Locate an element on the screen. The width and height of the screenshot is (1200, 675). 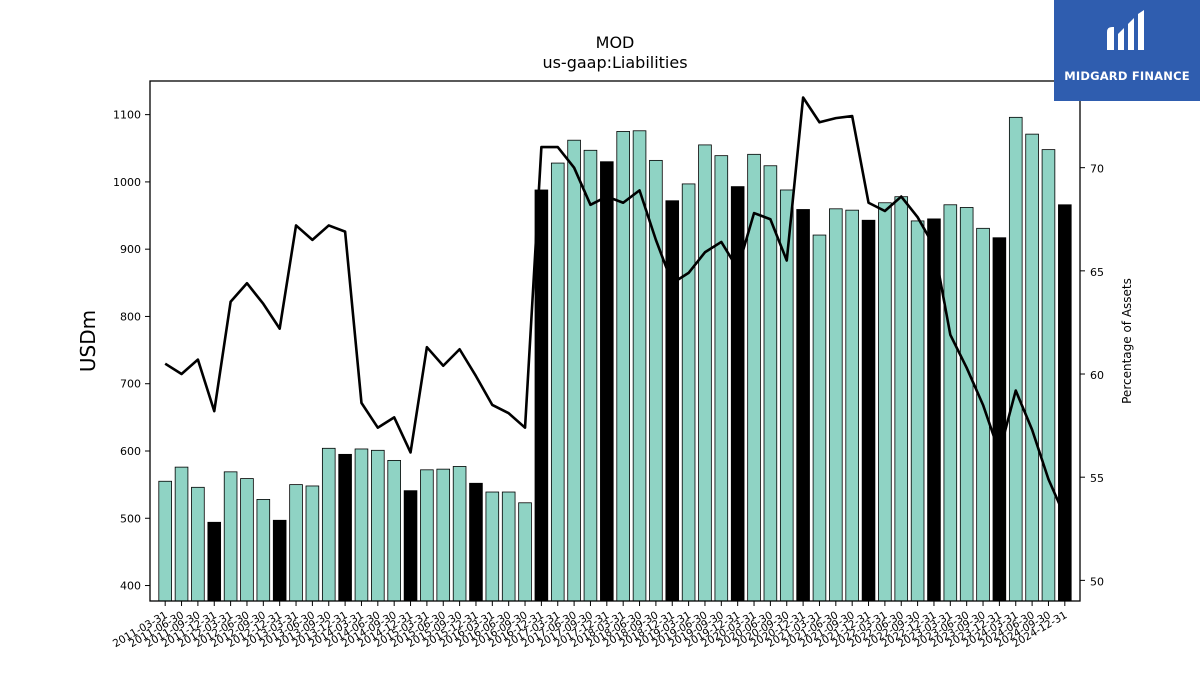
y2-tick-label: 65 is located at coordinates (1097, 272).